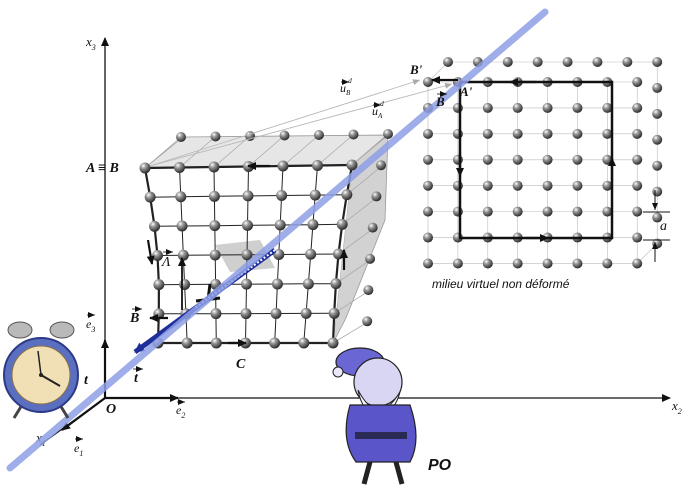 This screenshot has height=491, width=690. Describe the element at coordinates (416, 69) in the screenshot. I see `label-b-prime: B'` at that location.